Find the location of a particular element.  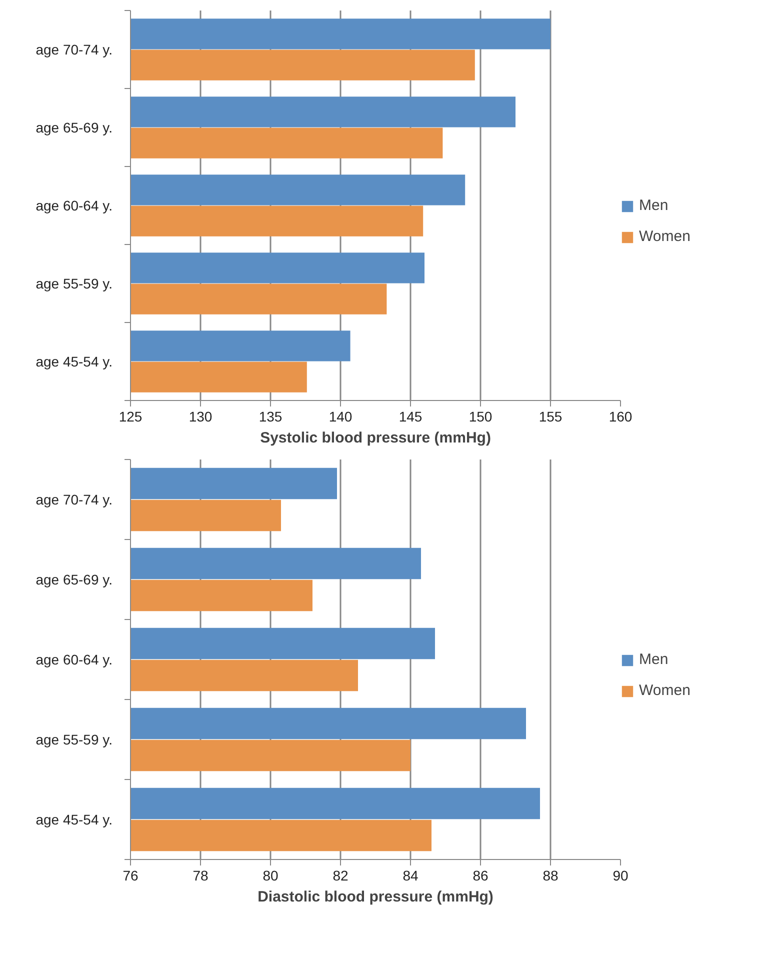

x-tick-label: 150 is located at coordinates (480, 416).